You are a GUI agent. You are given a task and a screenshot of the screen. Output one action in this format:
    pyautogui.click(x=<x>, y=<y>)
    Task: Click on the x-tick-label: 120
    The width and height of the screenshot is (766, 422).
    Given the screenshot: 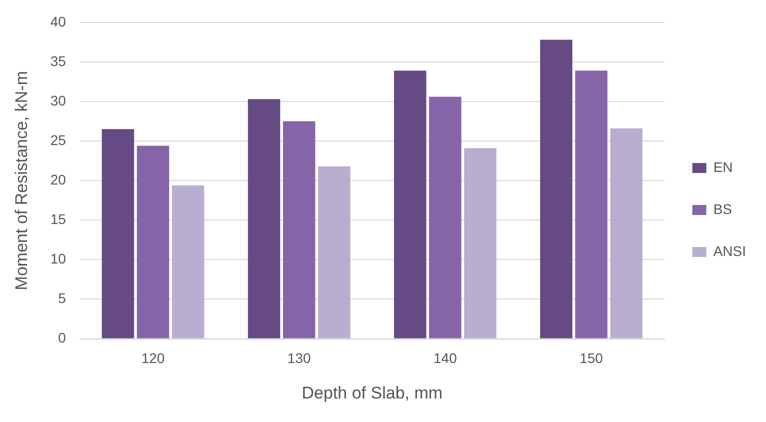 What is the action you would take?
    pyautogui.click(x=153, y=358)
    